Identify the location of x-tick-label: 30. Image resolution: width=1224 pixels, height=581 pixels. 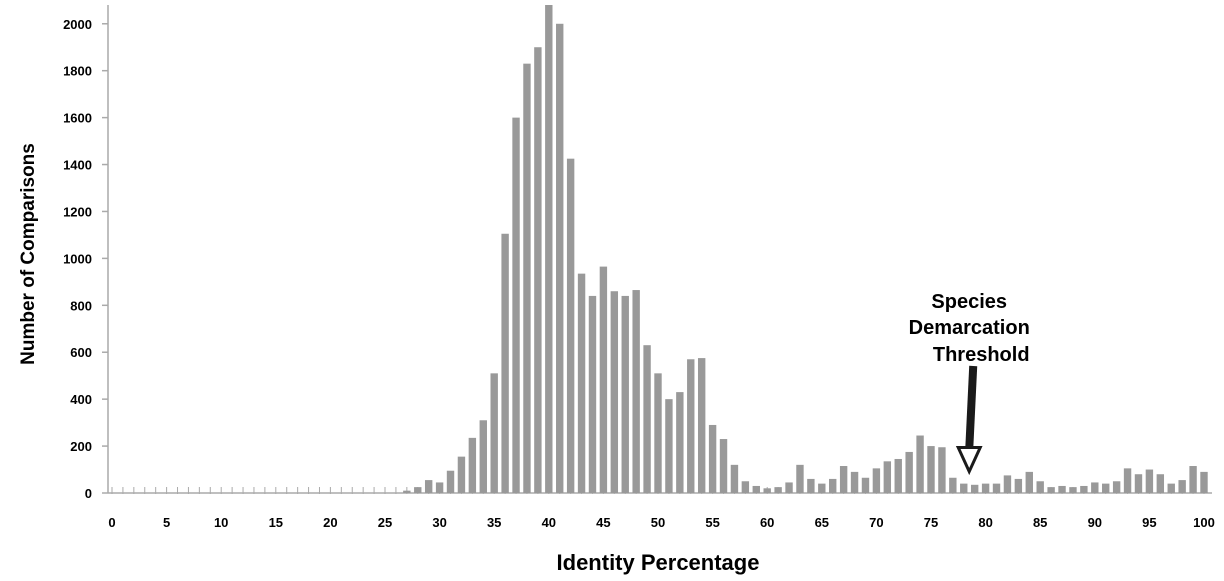
(439, 522).